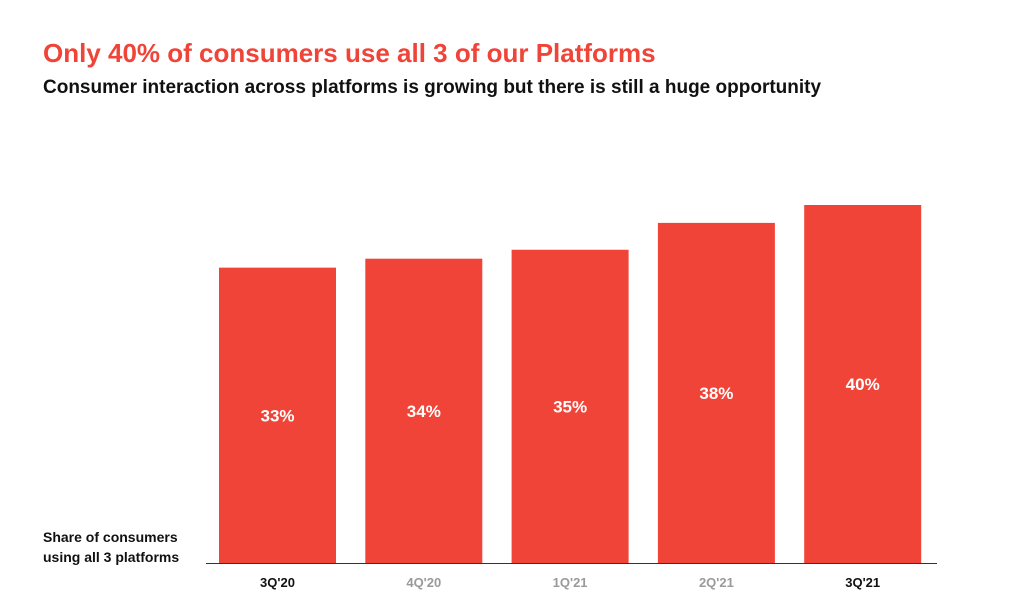 The image size is (1030, 604). Describe the element at coordinates (423, 582) in the screenshot. I see `x-tick-label-2: 4Q'20` at that location.